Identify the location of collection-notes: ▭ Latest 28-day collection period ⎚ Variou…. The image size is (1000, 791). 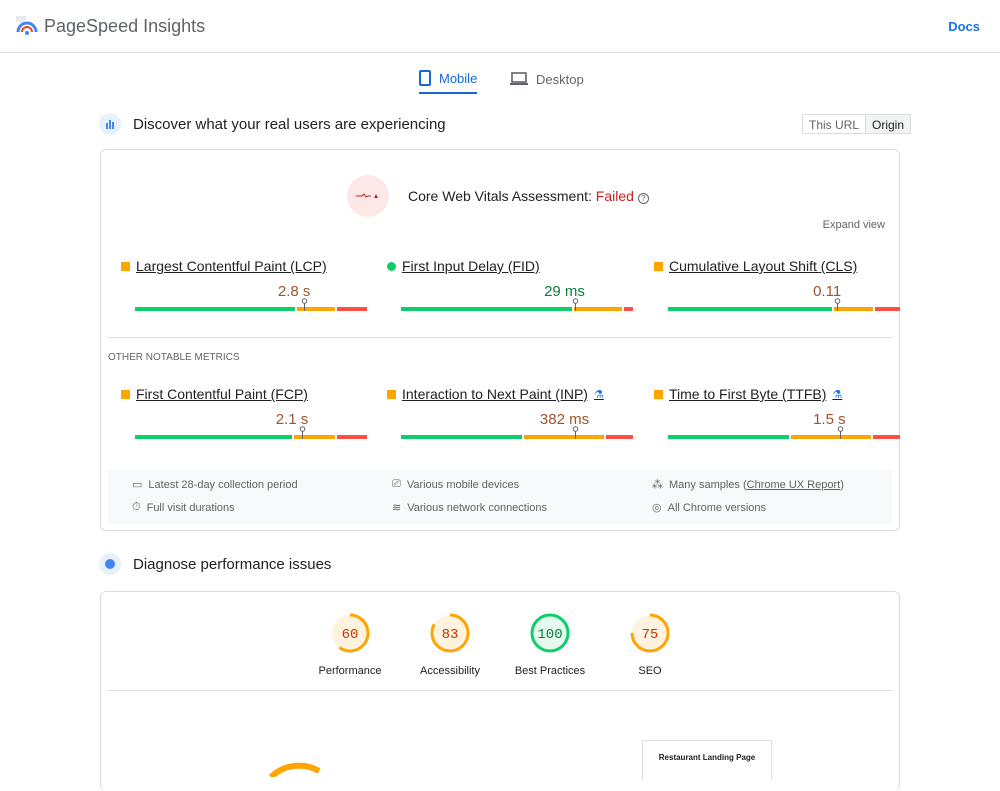
(500, 497).